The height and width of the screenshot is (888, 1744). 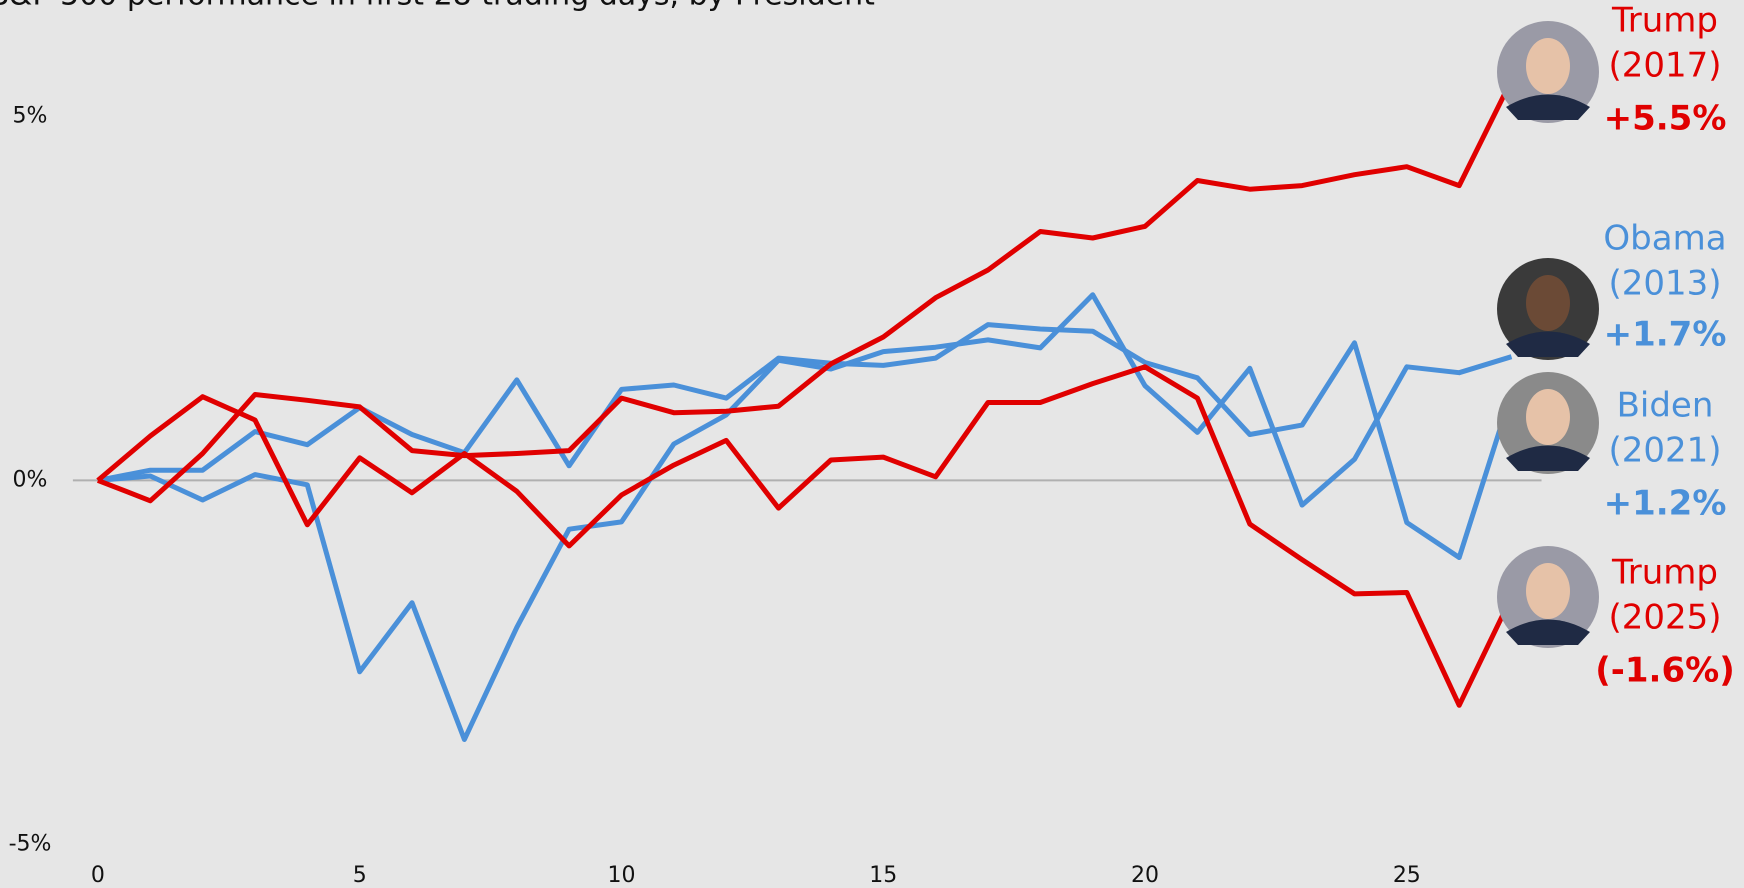 I want to click on x-tick-label: 0, so click(x=98, y=875).